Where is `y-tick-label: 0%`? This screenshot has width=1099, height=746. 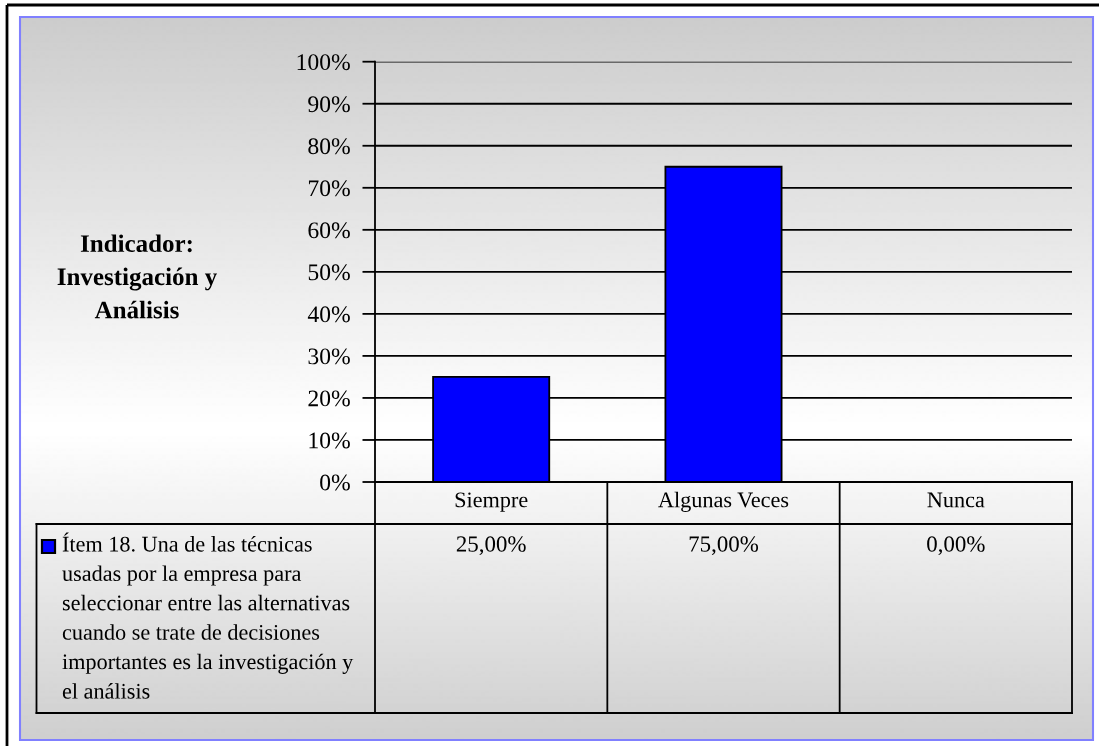 y-tick-label: 0% is located at coordinates (335, 482).